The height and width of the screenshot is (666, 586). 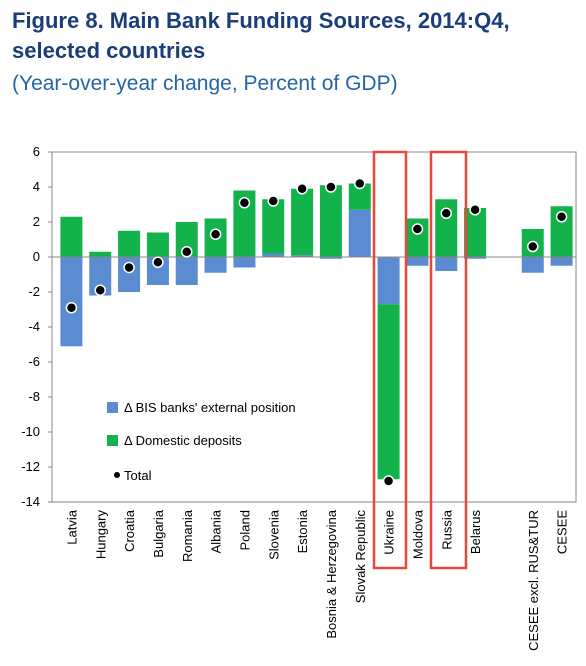 What do you see at coordinates (34, 291) in the screenshot?
I see `y-tick-label: -2` at bounding box center [34, 291].